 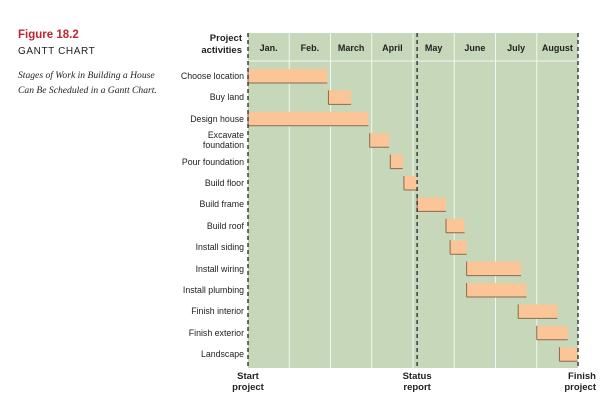 I want to click on task-label: Build floor, so click(x=224, y=183).